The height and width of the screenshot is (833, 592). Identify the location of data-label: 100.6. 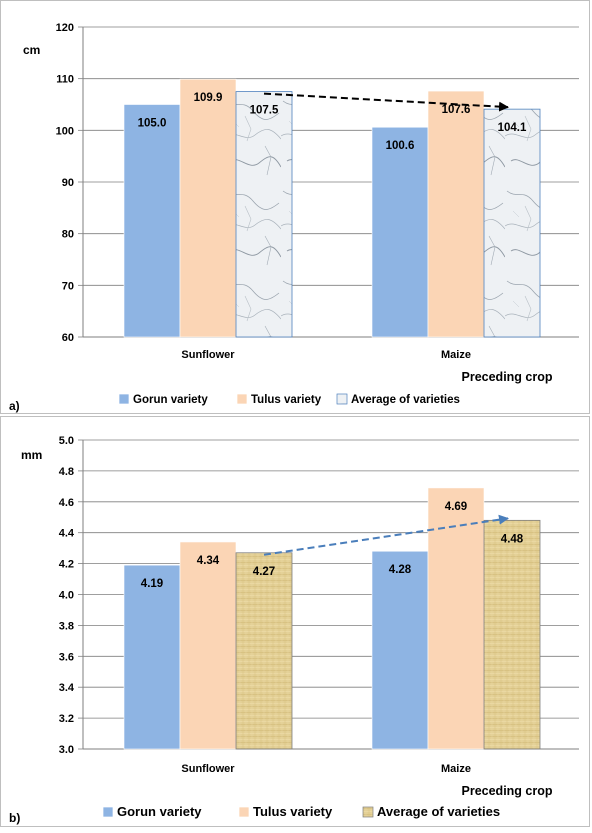
(400, 146).